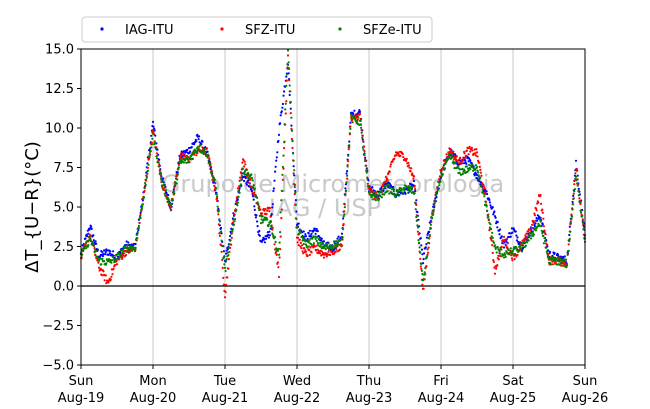  What do you see at coordinates (63, 208) in the screenshot?
I see `y-tick-label: 5.0` at bounding box center [63, 208].